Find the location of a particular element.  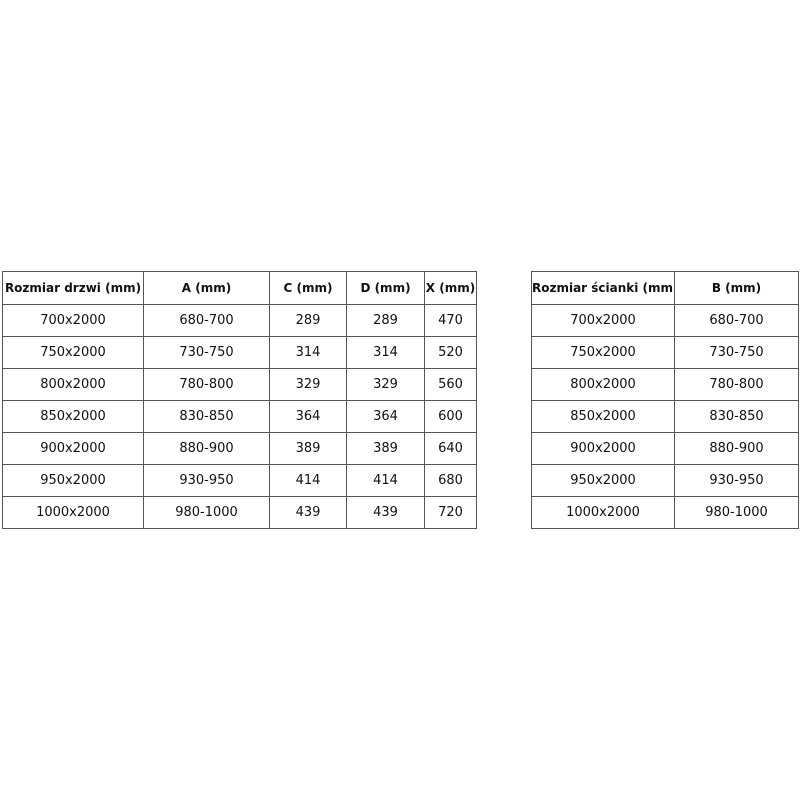

table-cell: 520 is located at coordinates (450, 352).